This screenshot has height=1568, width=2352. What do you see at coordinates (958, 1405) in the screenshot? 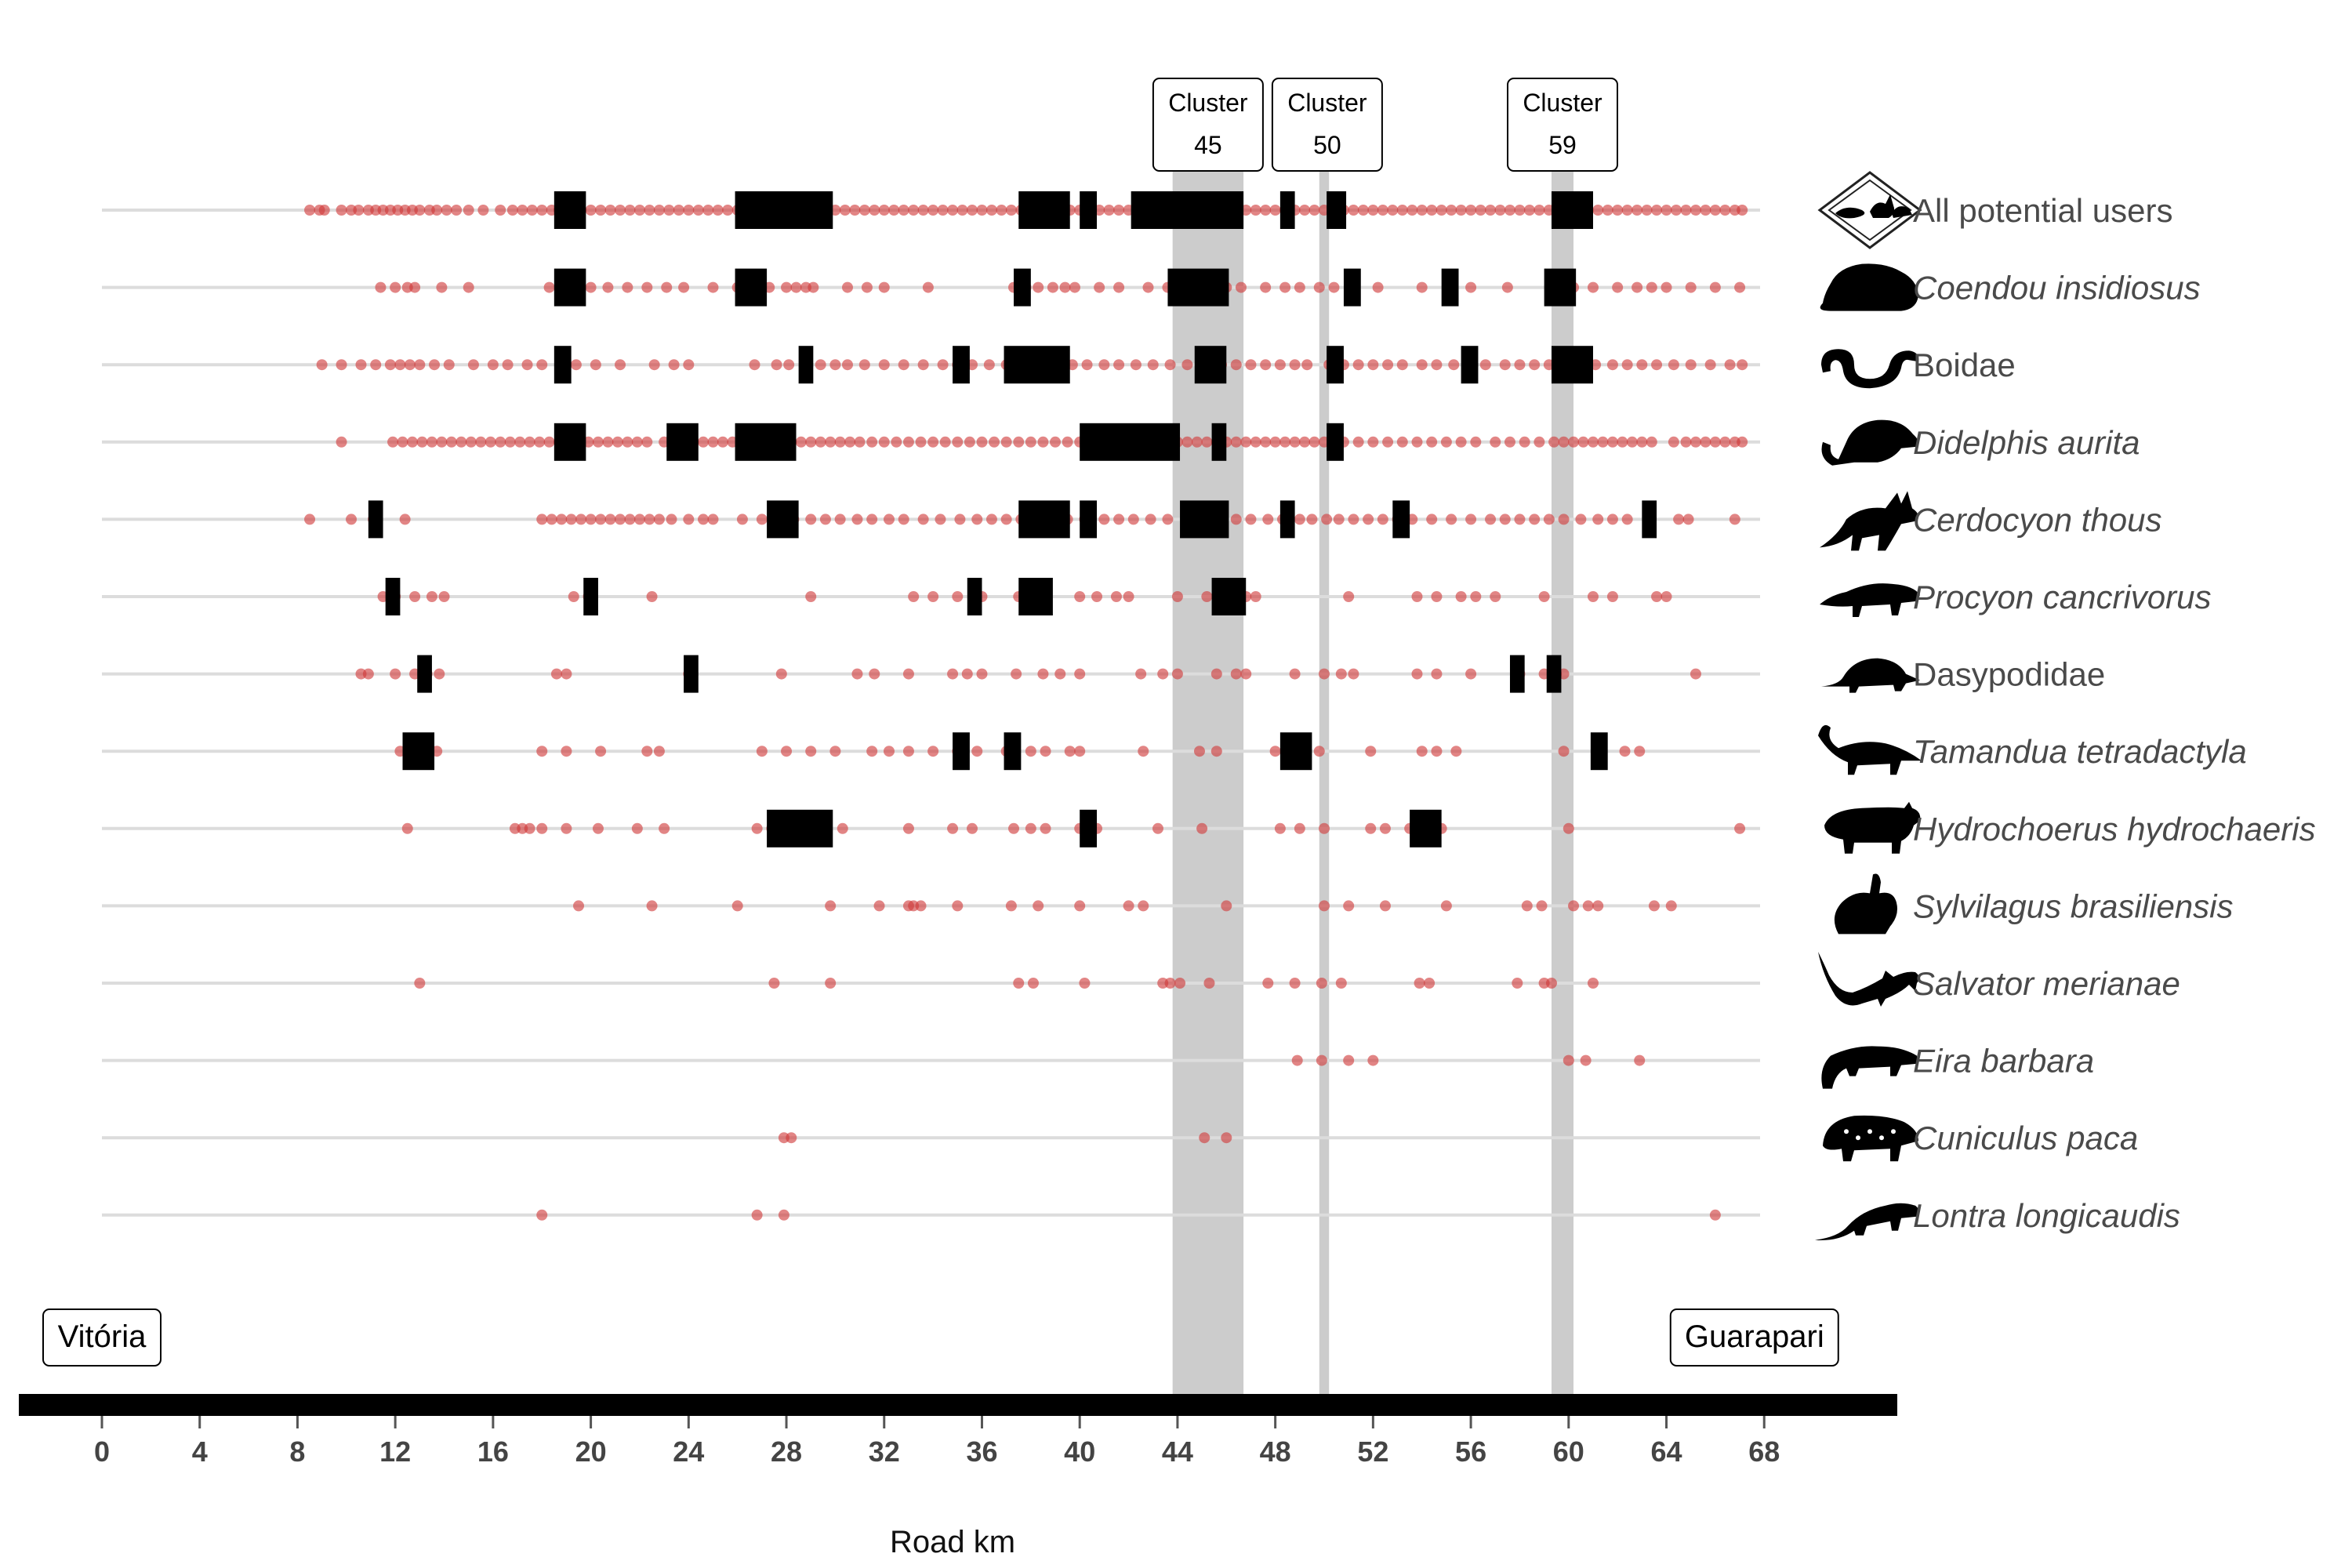
I see `axis-bar` at bounding box center [958, 1405].